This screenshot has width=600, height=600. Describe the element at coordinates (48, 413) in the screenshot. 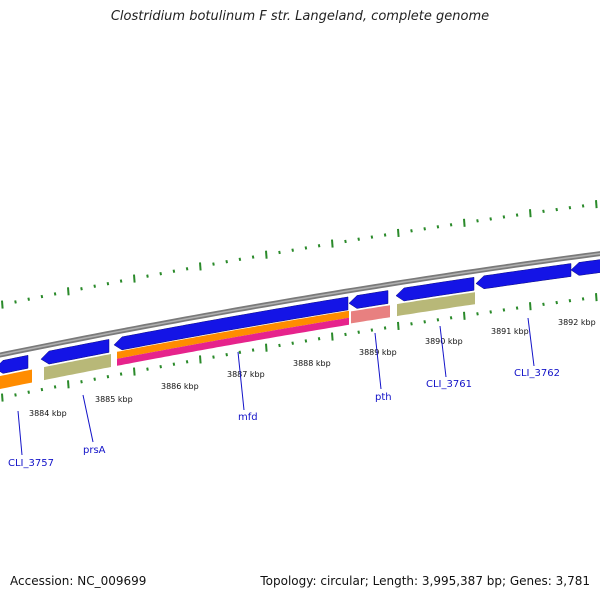

I see `kbp-label-3884: 3884 kbp` at that location.